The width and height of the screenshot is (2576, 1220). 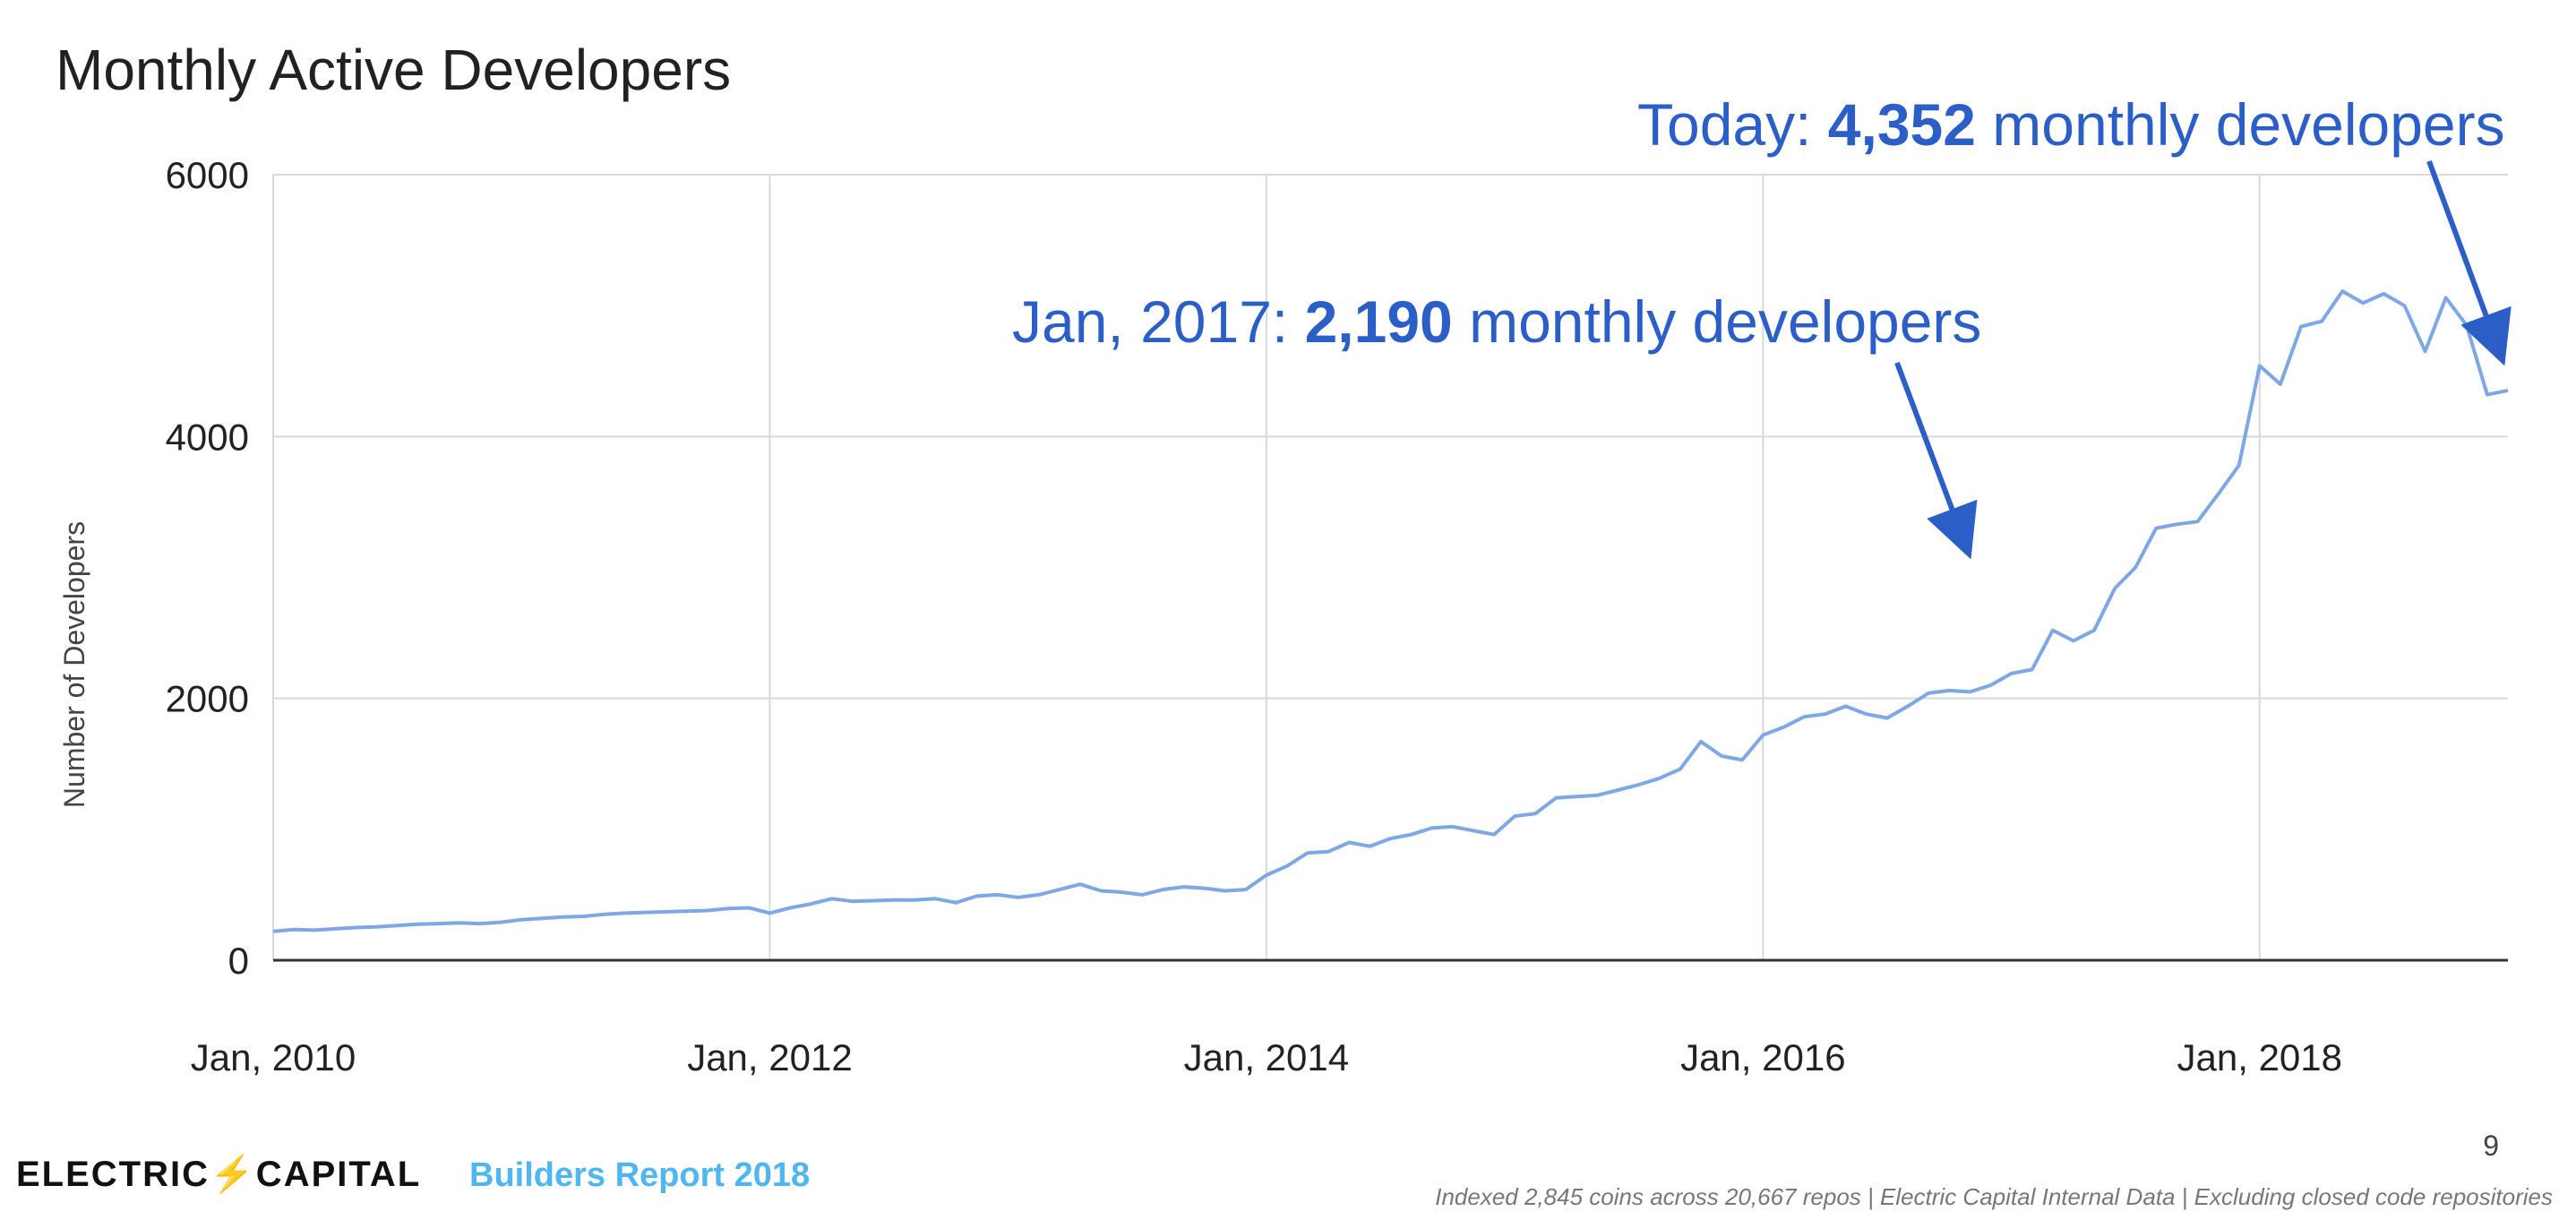 I want to click on annotation-jan-2017: Jan, 2017: 2,190 monthly developers, so click(x=1496, y=424).